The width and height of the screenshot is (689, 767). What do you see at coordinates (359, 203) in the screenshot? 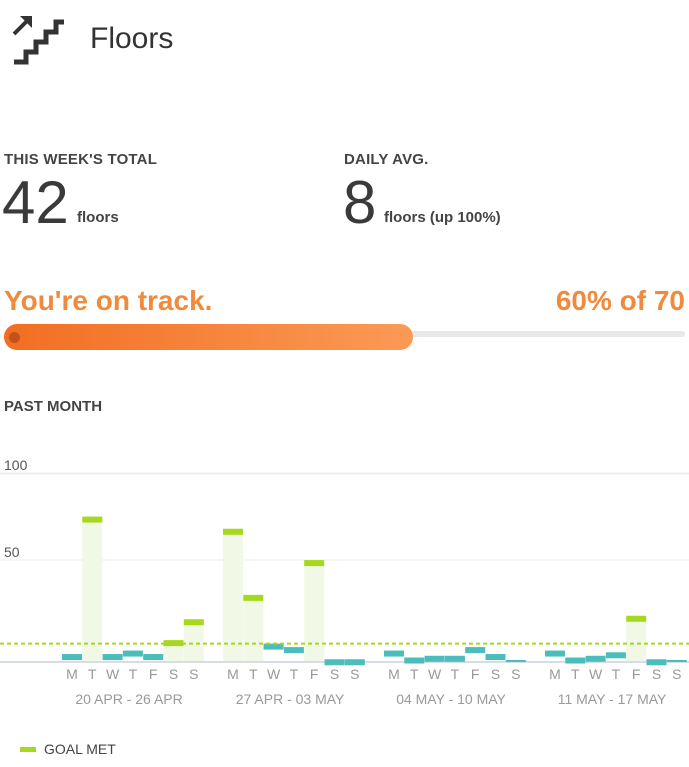
I see `daily-avg-value: 8` at bounding box center [359, 203].